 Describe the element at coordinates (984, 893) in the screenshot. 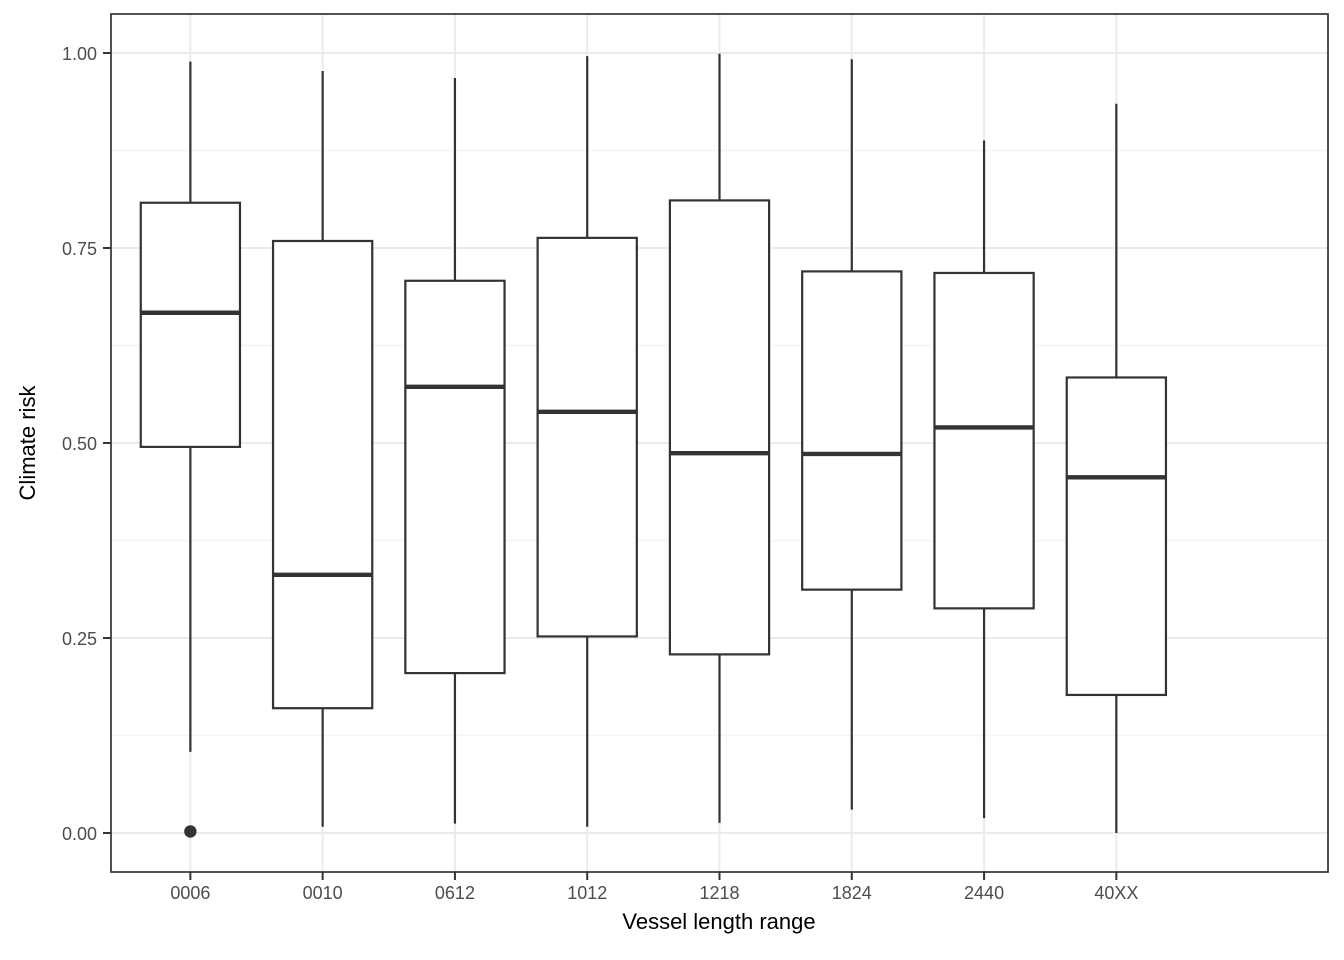

I see `x-tick-label: 2440` at that location.